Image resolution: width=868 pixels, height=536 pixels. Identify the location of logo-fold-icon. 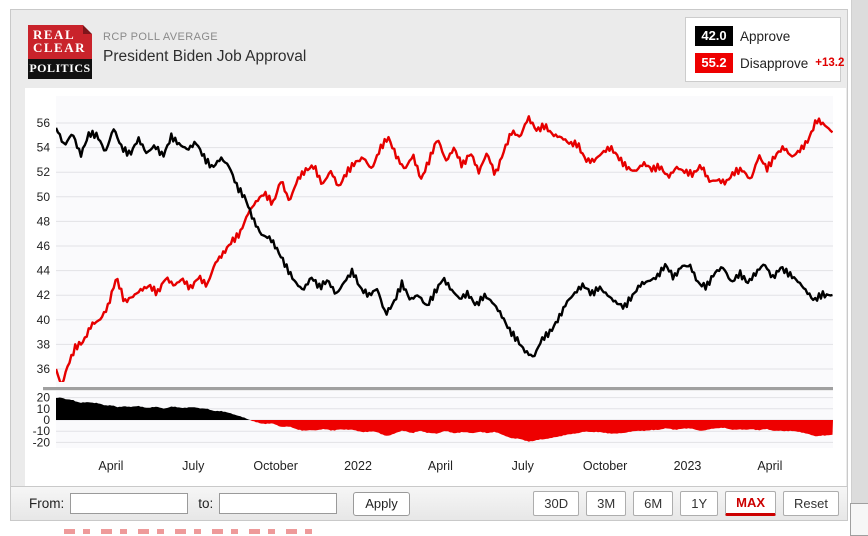
(87, 29).